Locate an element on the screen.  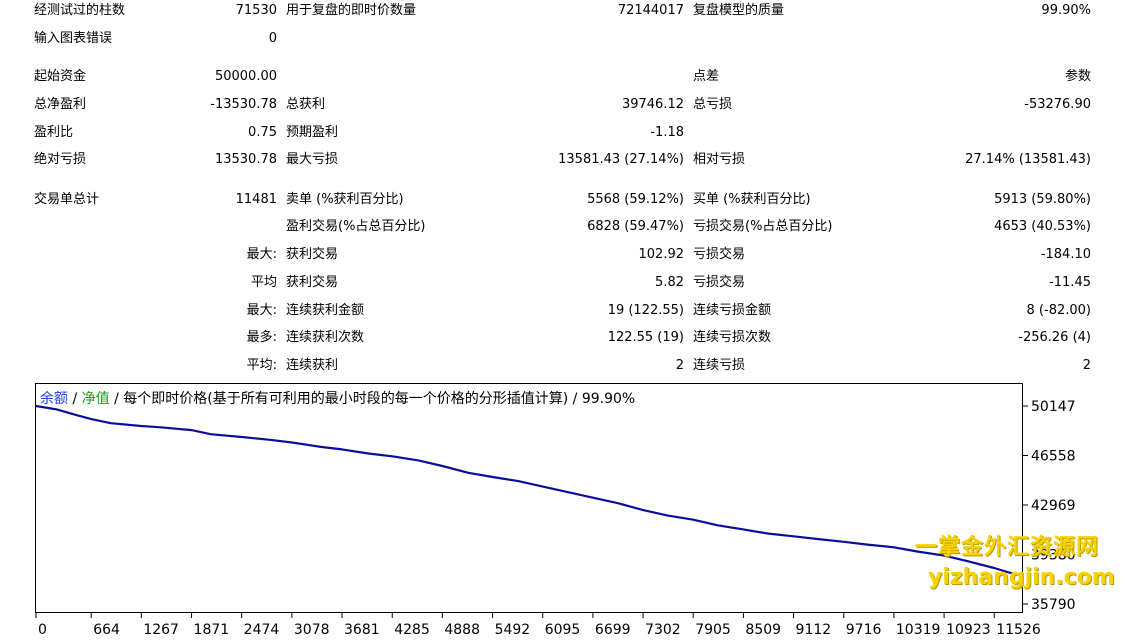
value-long-positions: 5913 (59.80%) is located at coordinates (1042, 199).